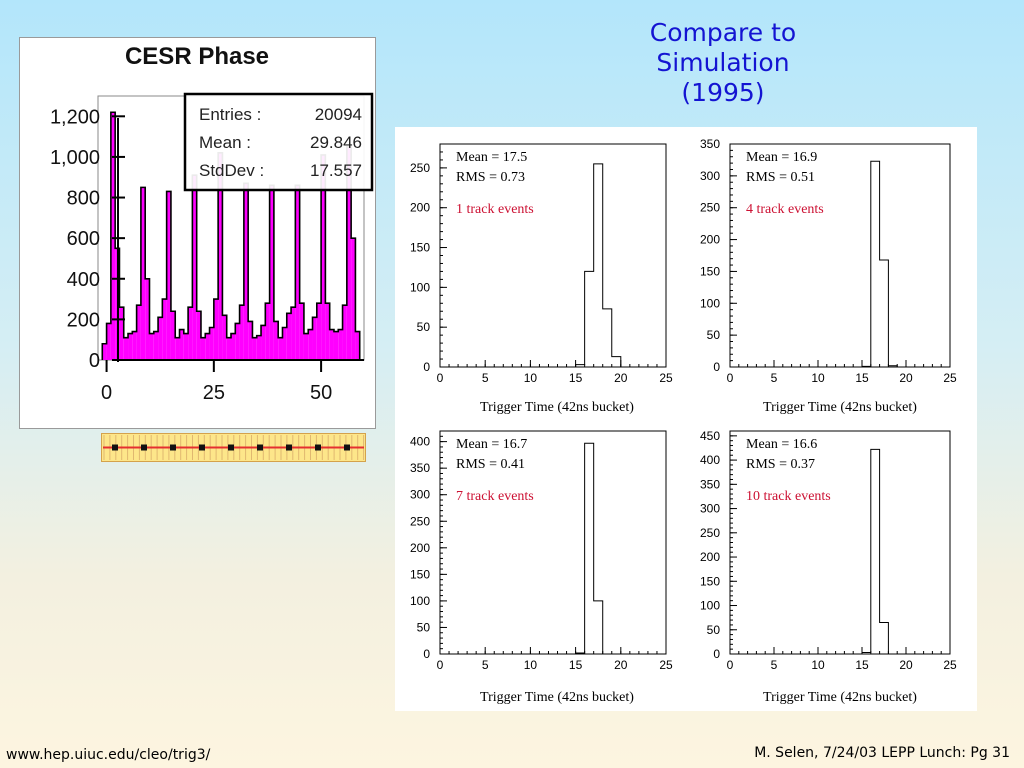 The image size is (1024, 768). What do you see at coordinates (710, 208) in the screenshot?
I see `y-tick-label: 250` at bounding box center [710, 208].